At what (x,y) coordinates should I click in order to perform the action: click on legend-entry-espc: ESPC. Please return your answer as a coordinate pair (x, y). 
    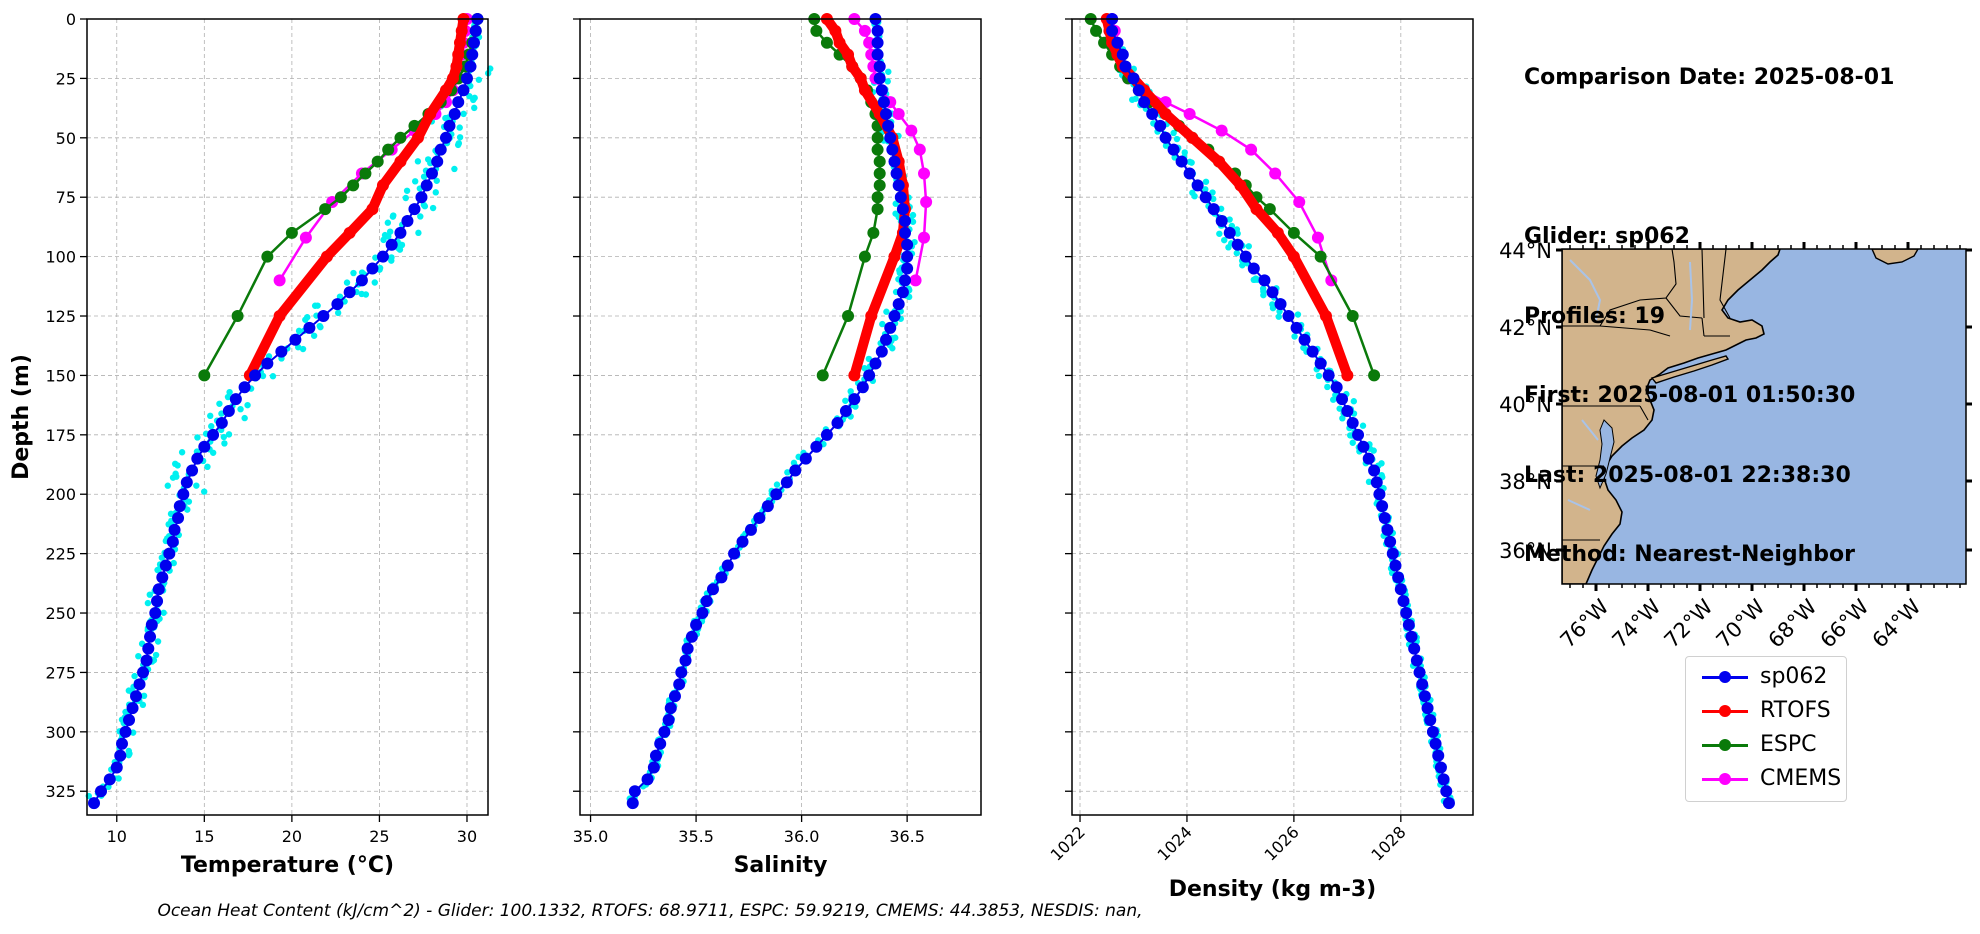
    Looking at the image, I should click on (1768, 745).